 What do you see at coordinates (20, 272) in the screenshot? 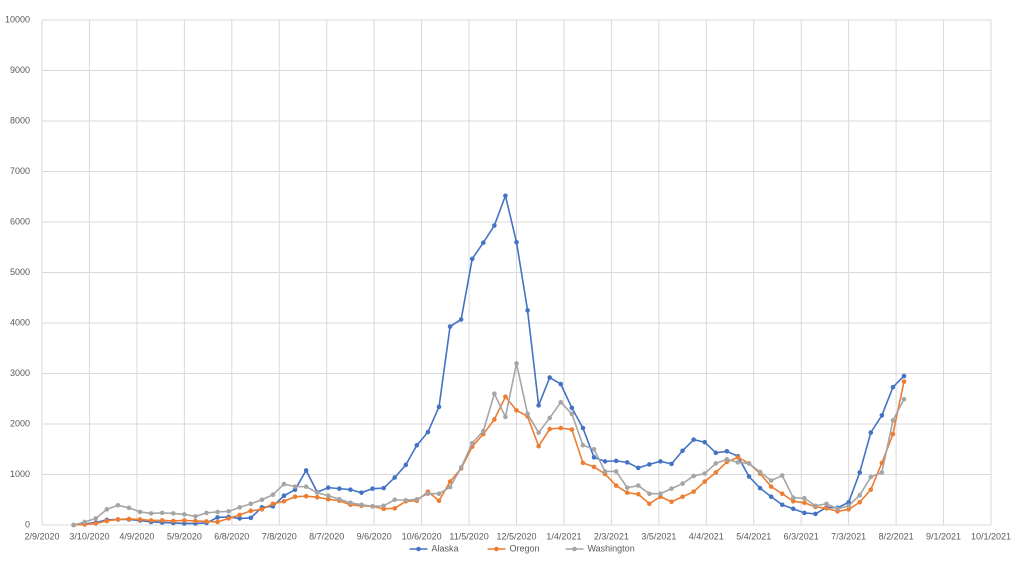
I see `y-tick-label: 5000` at bounding box center [20, 272].